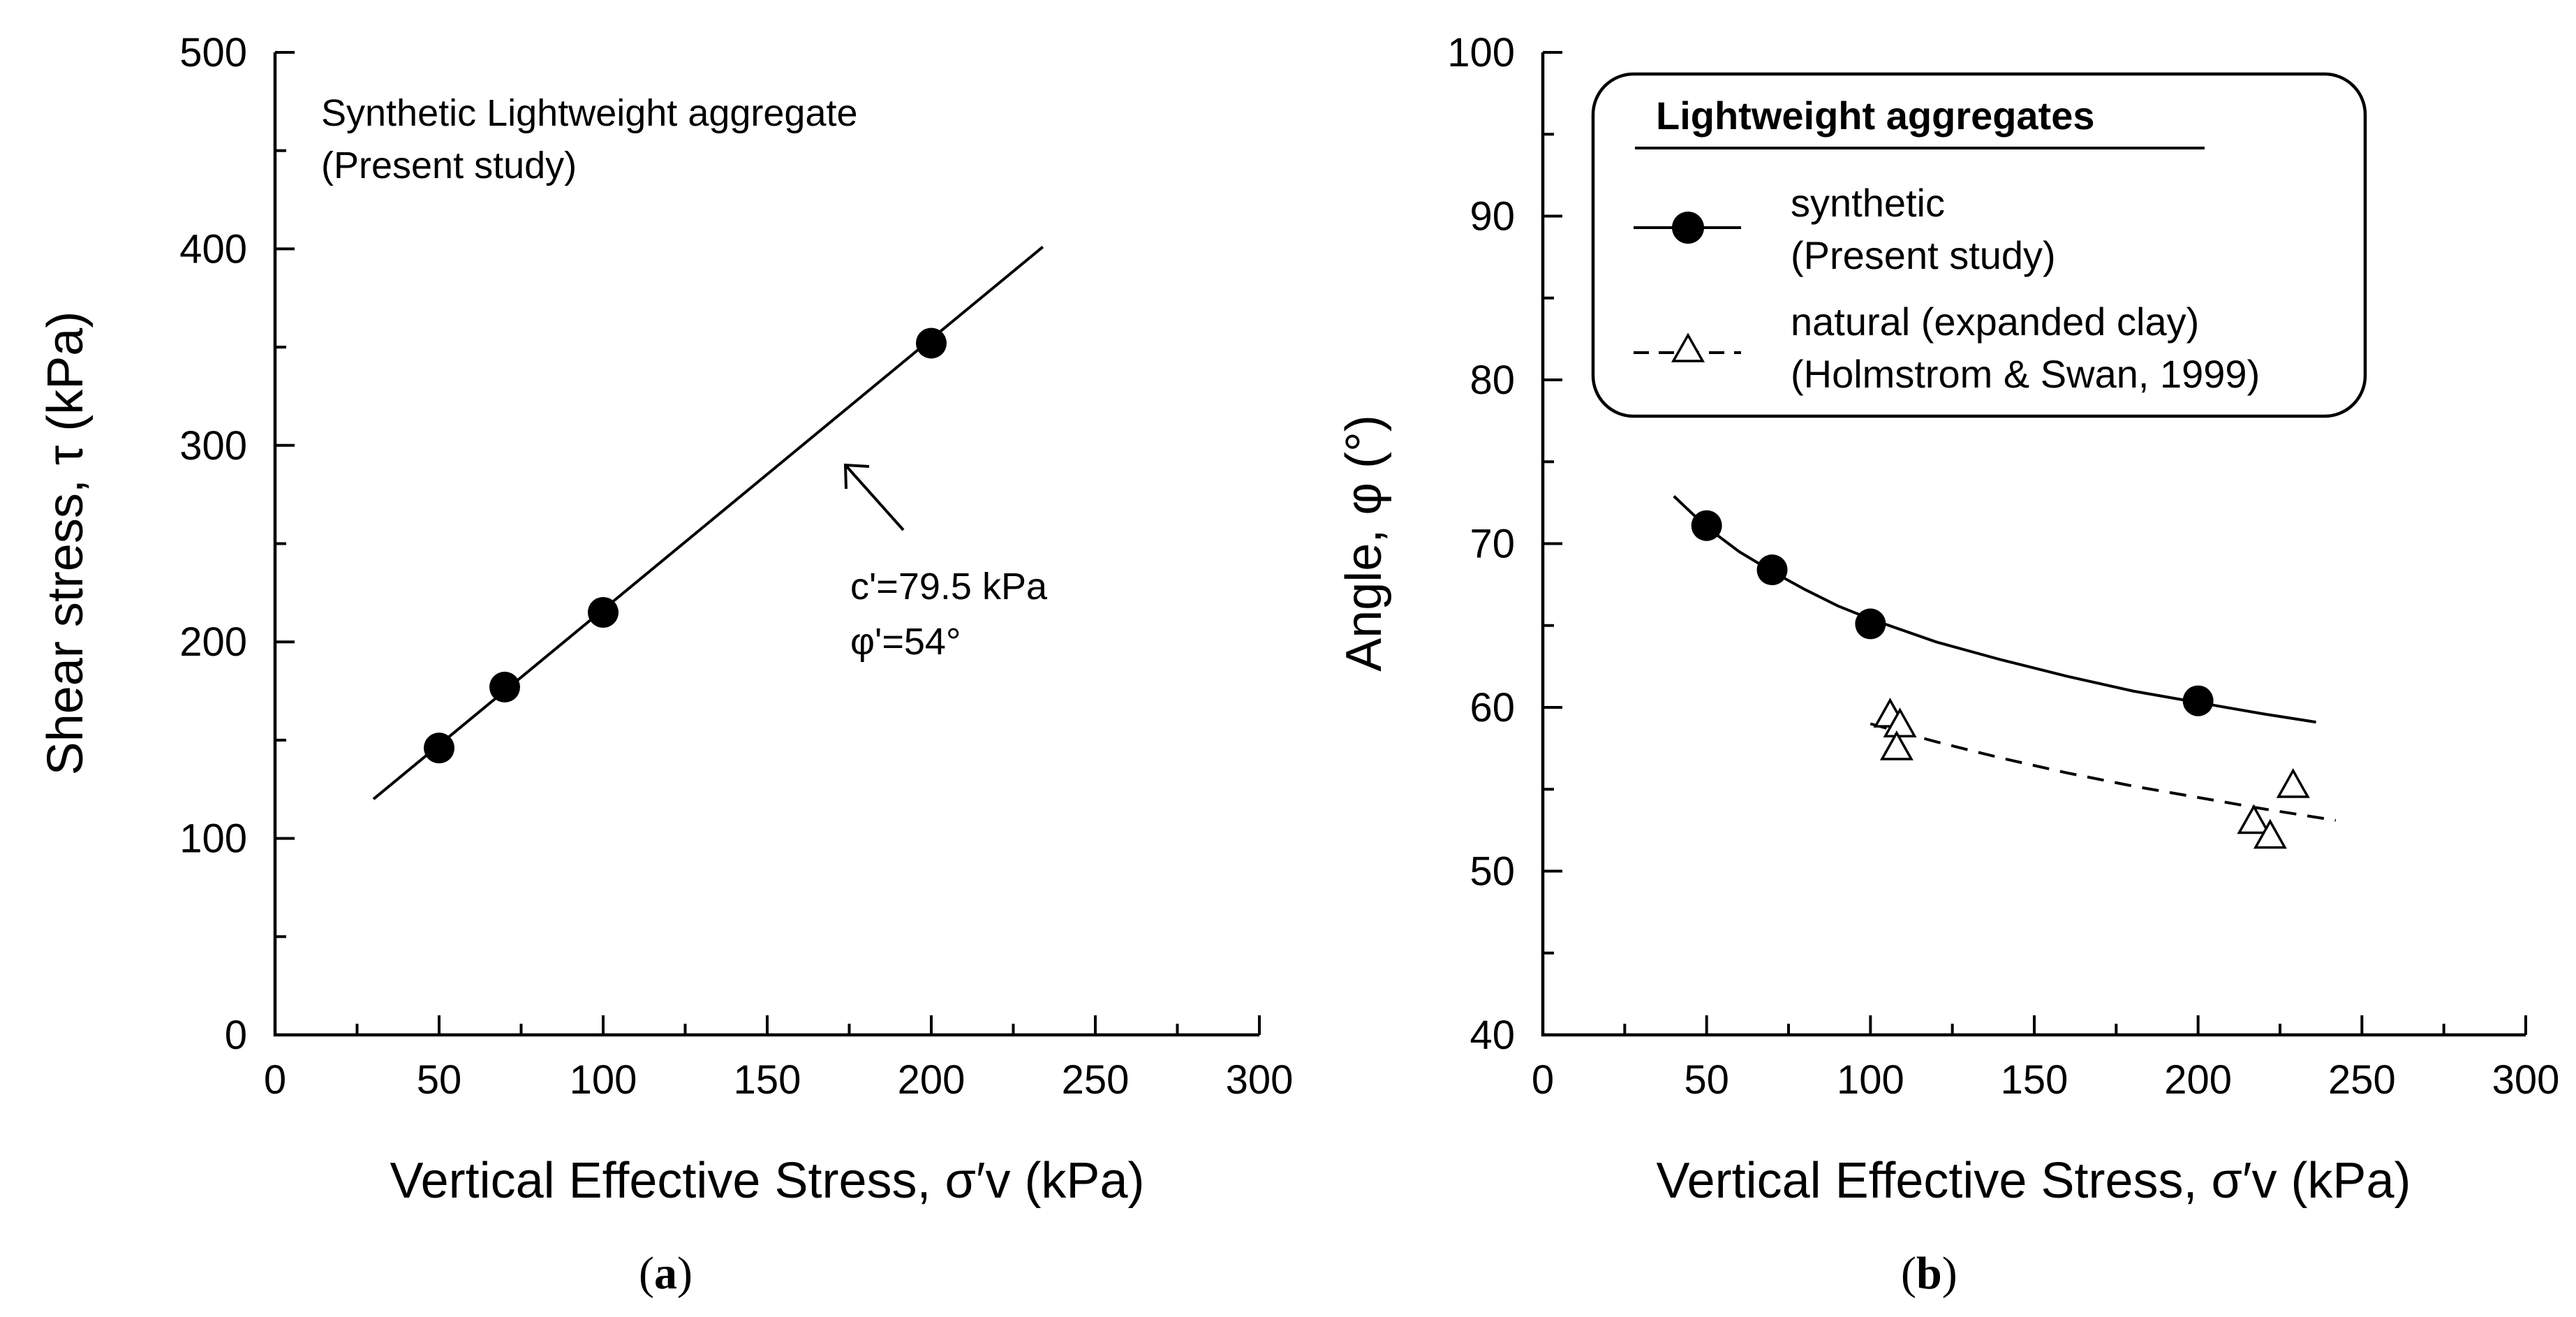  What do you see at coordinates (1688, 347) in the screenshot?
I see `legend-natural-marker` at bounding box center [1688, 347].